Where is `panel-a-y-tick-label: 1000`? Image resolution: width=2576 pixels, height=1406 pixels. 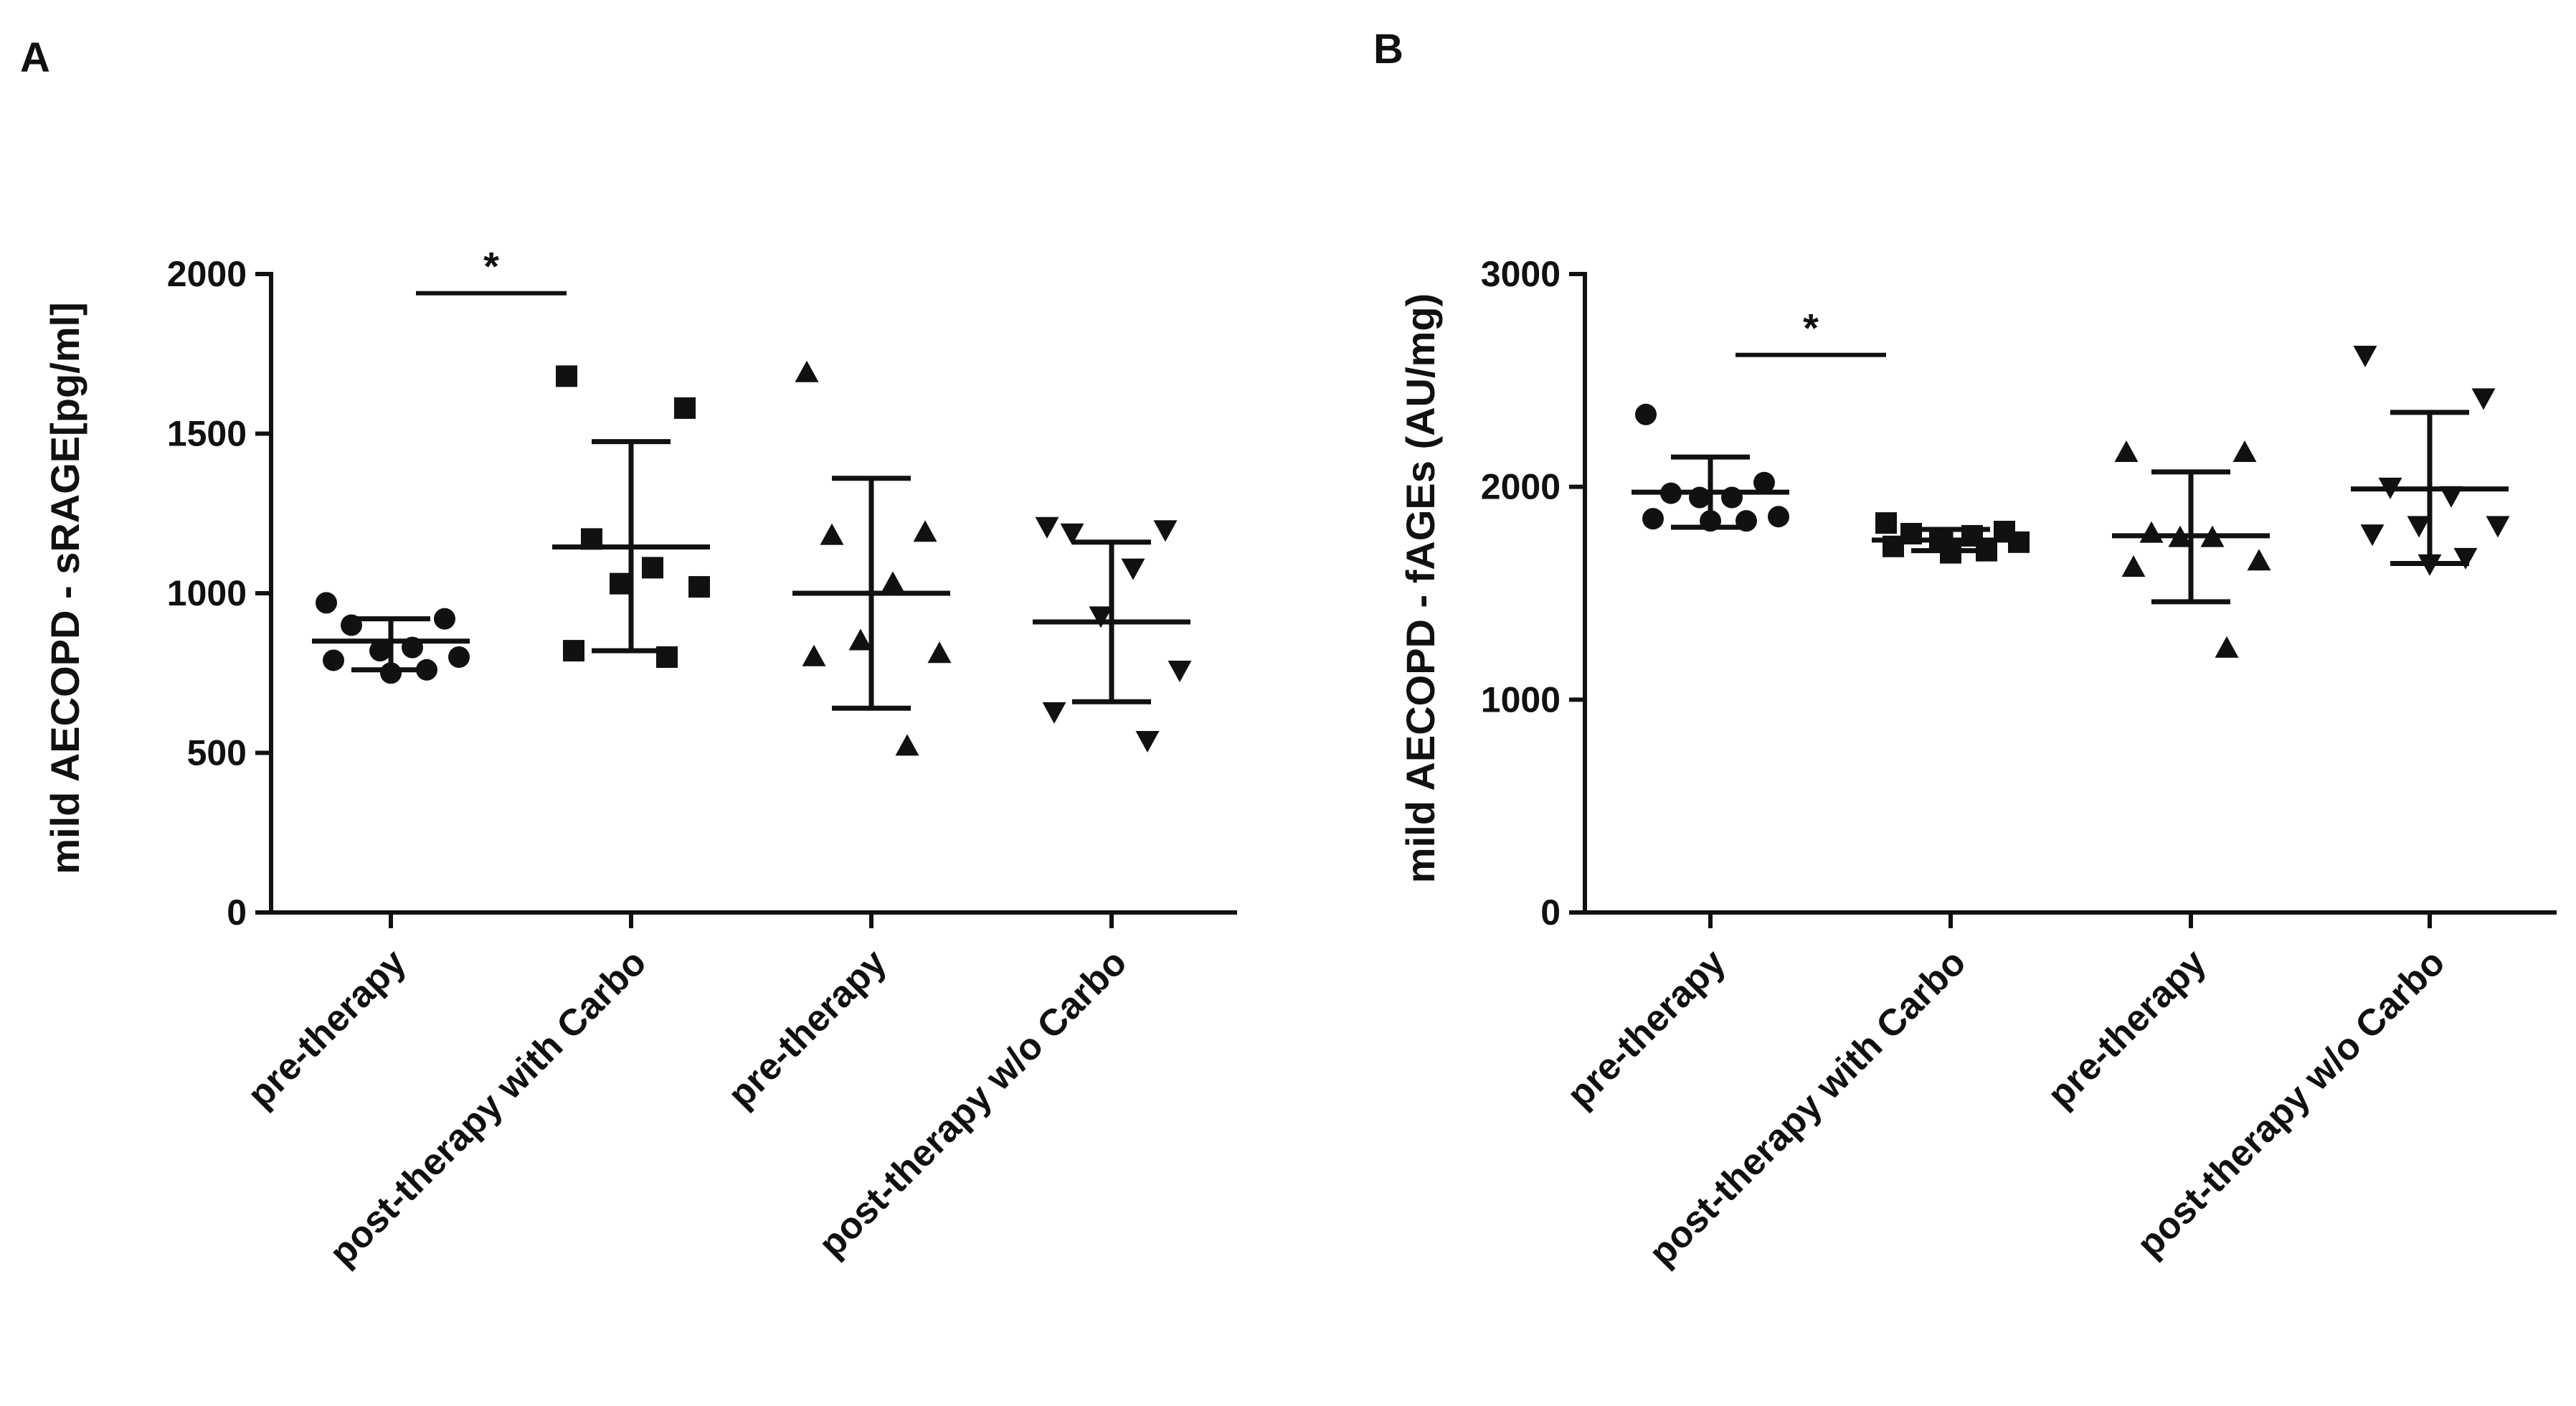
panel-a-y-tick-label: 1000 is located at coordinates (207, 593).